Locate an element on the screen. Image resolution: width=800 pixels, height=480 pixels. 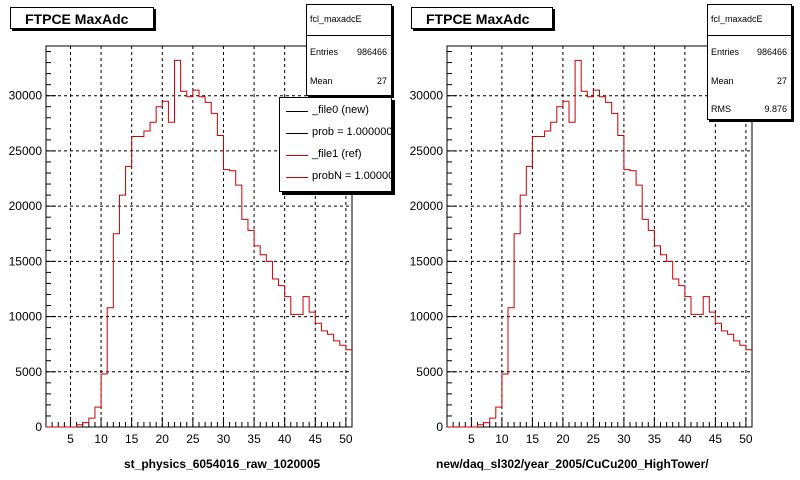
left-y-tick-label-20000: 20000 is located at coordinates (26, 206).